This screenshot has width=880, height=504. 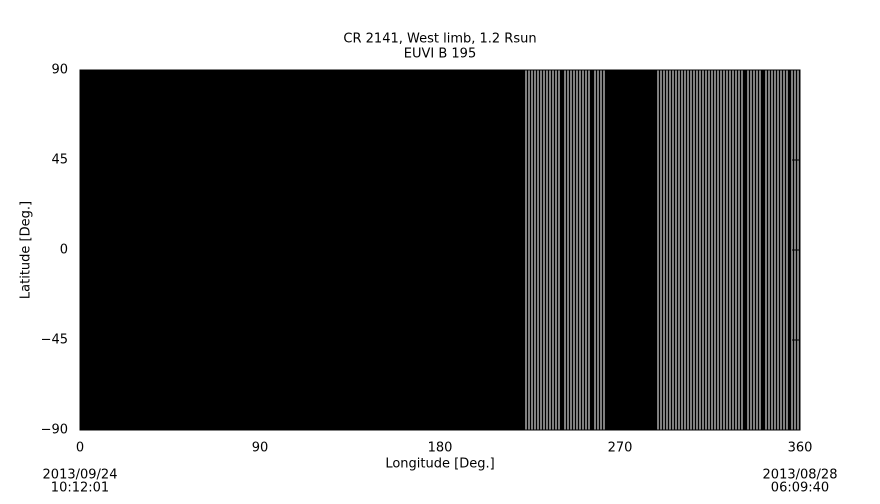 What do you see at coordinates (26, 250) in the screenshot?
I see `y-axis-label: Latitude [Deg.]` at bounding box center [26, 250].